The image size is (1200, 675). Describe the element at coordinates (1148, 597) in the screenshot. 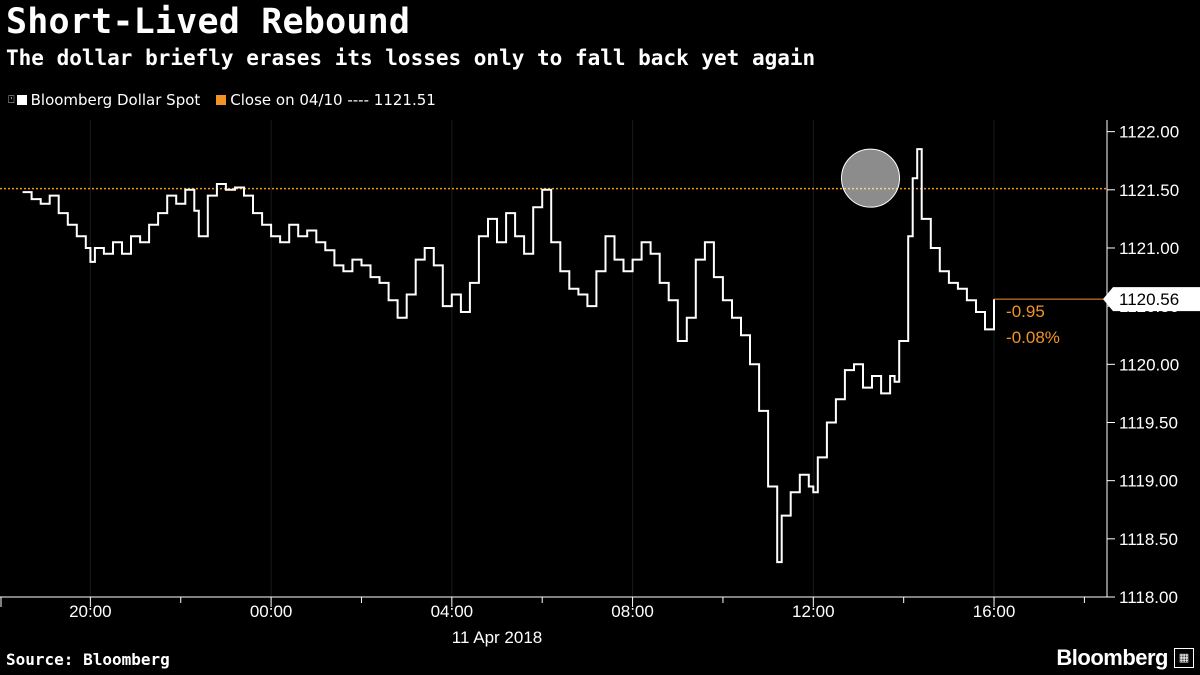

I see `y-tick-label: 1118.00` at that location.